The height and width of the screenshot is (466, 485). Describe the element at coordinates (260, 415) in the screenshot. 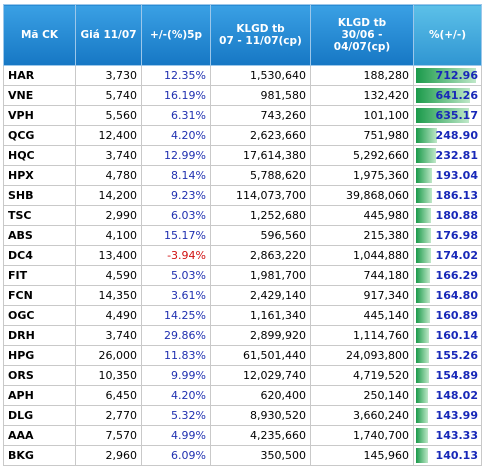

I see `volume-week: 8,930,520` at that location.